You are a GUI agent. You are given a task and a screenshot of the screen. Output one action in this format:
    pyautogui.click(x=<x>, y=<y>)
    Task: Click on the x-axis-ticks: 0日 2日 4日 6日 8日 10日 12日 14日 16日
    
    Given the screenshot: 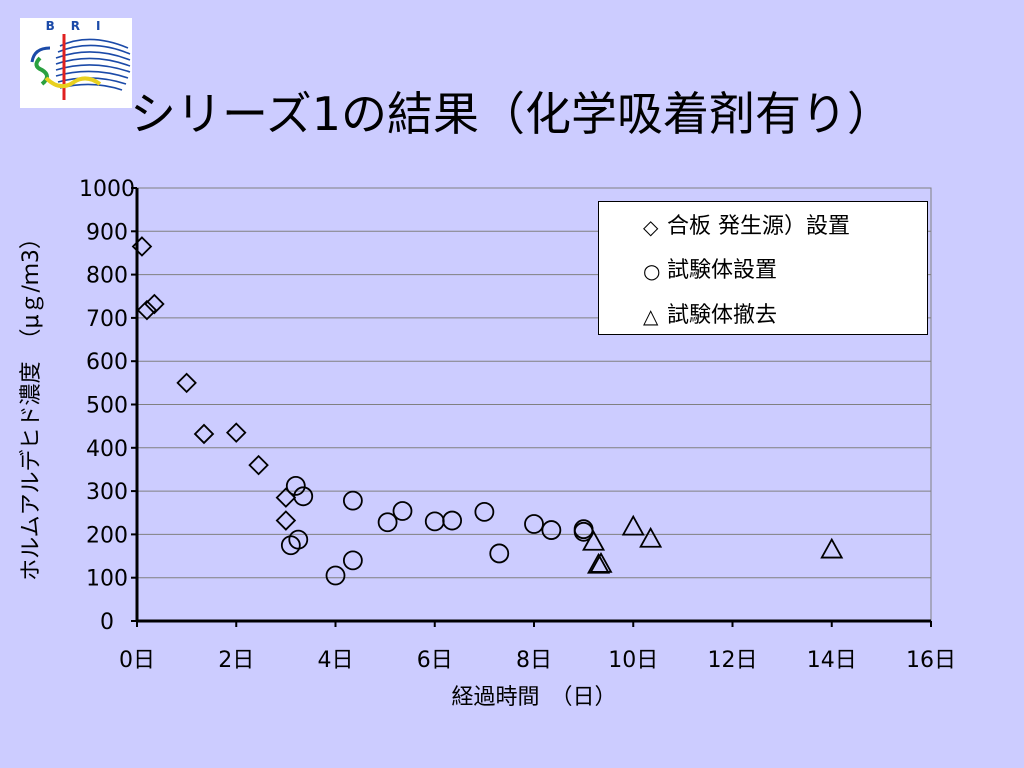 What is the action you would take?
    pyautogui.click(x=537, y=647)
    